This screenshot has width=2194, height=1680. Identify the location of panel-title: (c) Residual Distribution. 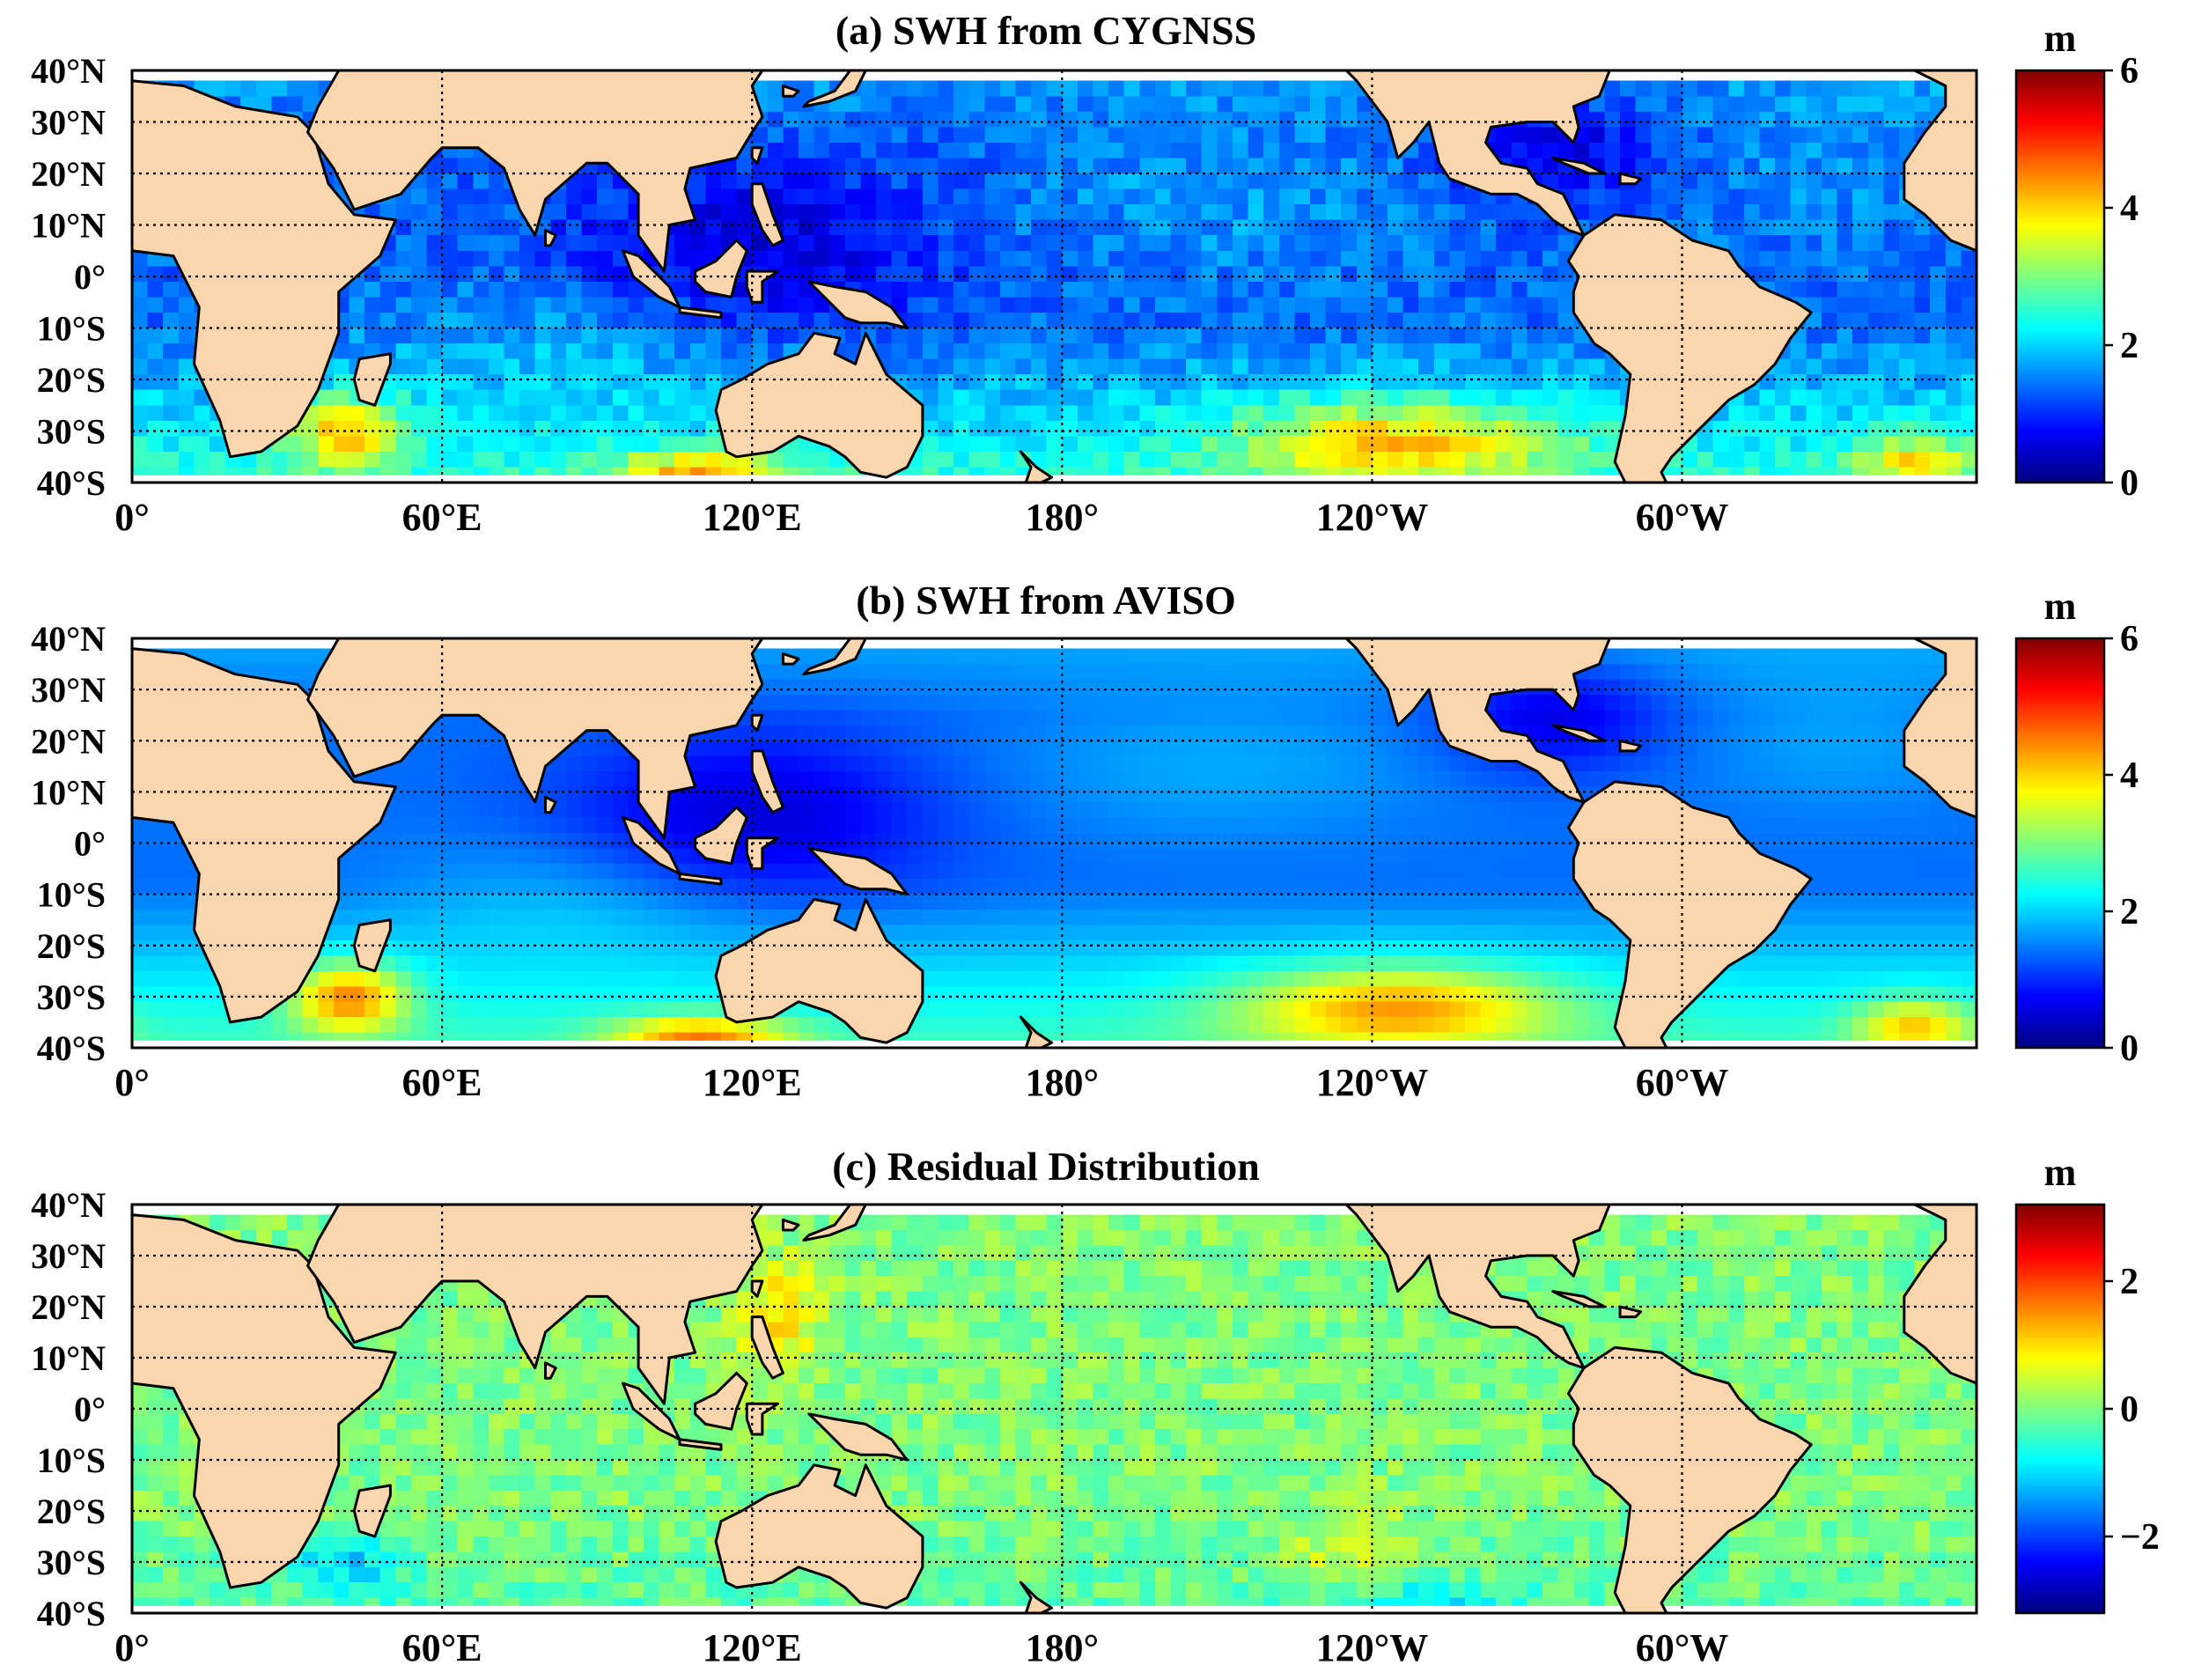
(1046, 1166).